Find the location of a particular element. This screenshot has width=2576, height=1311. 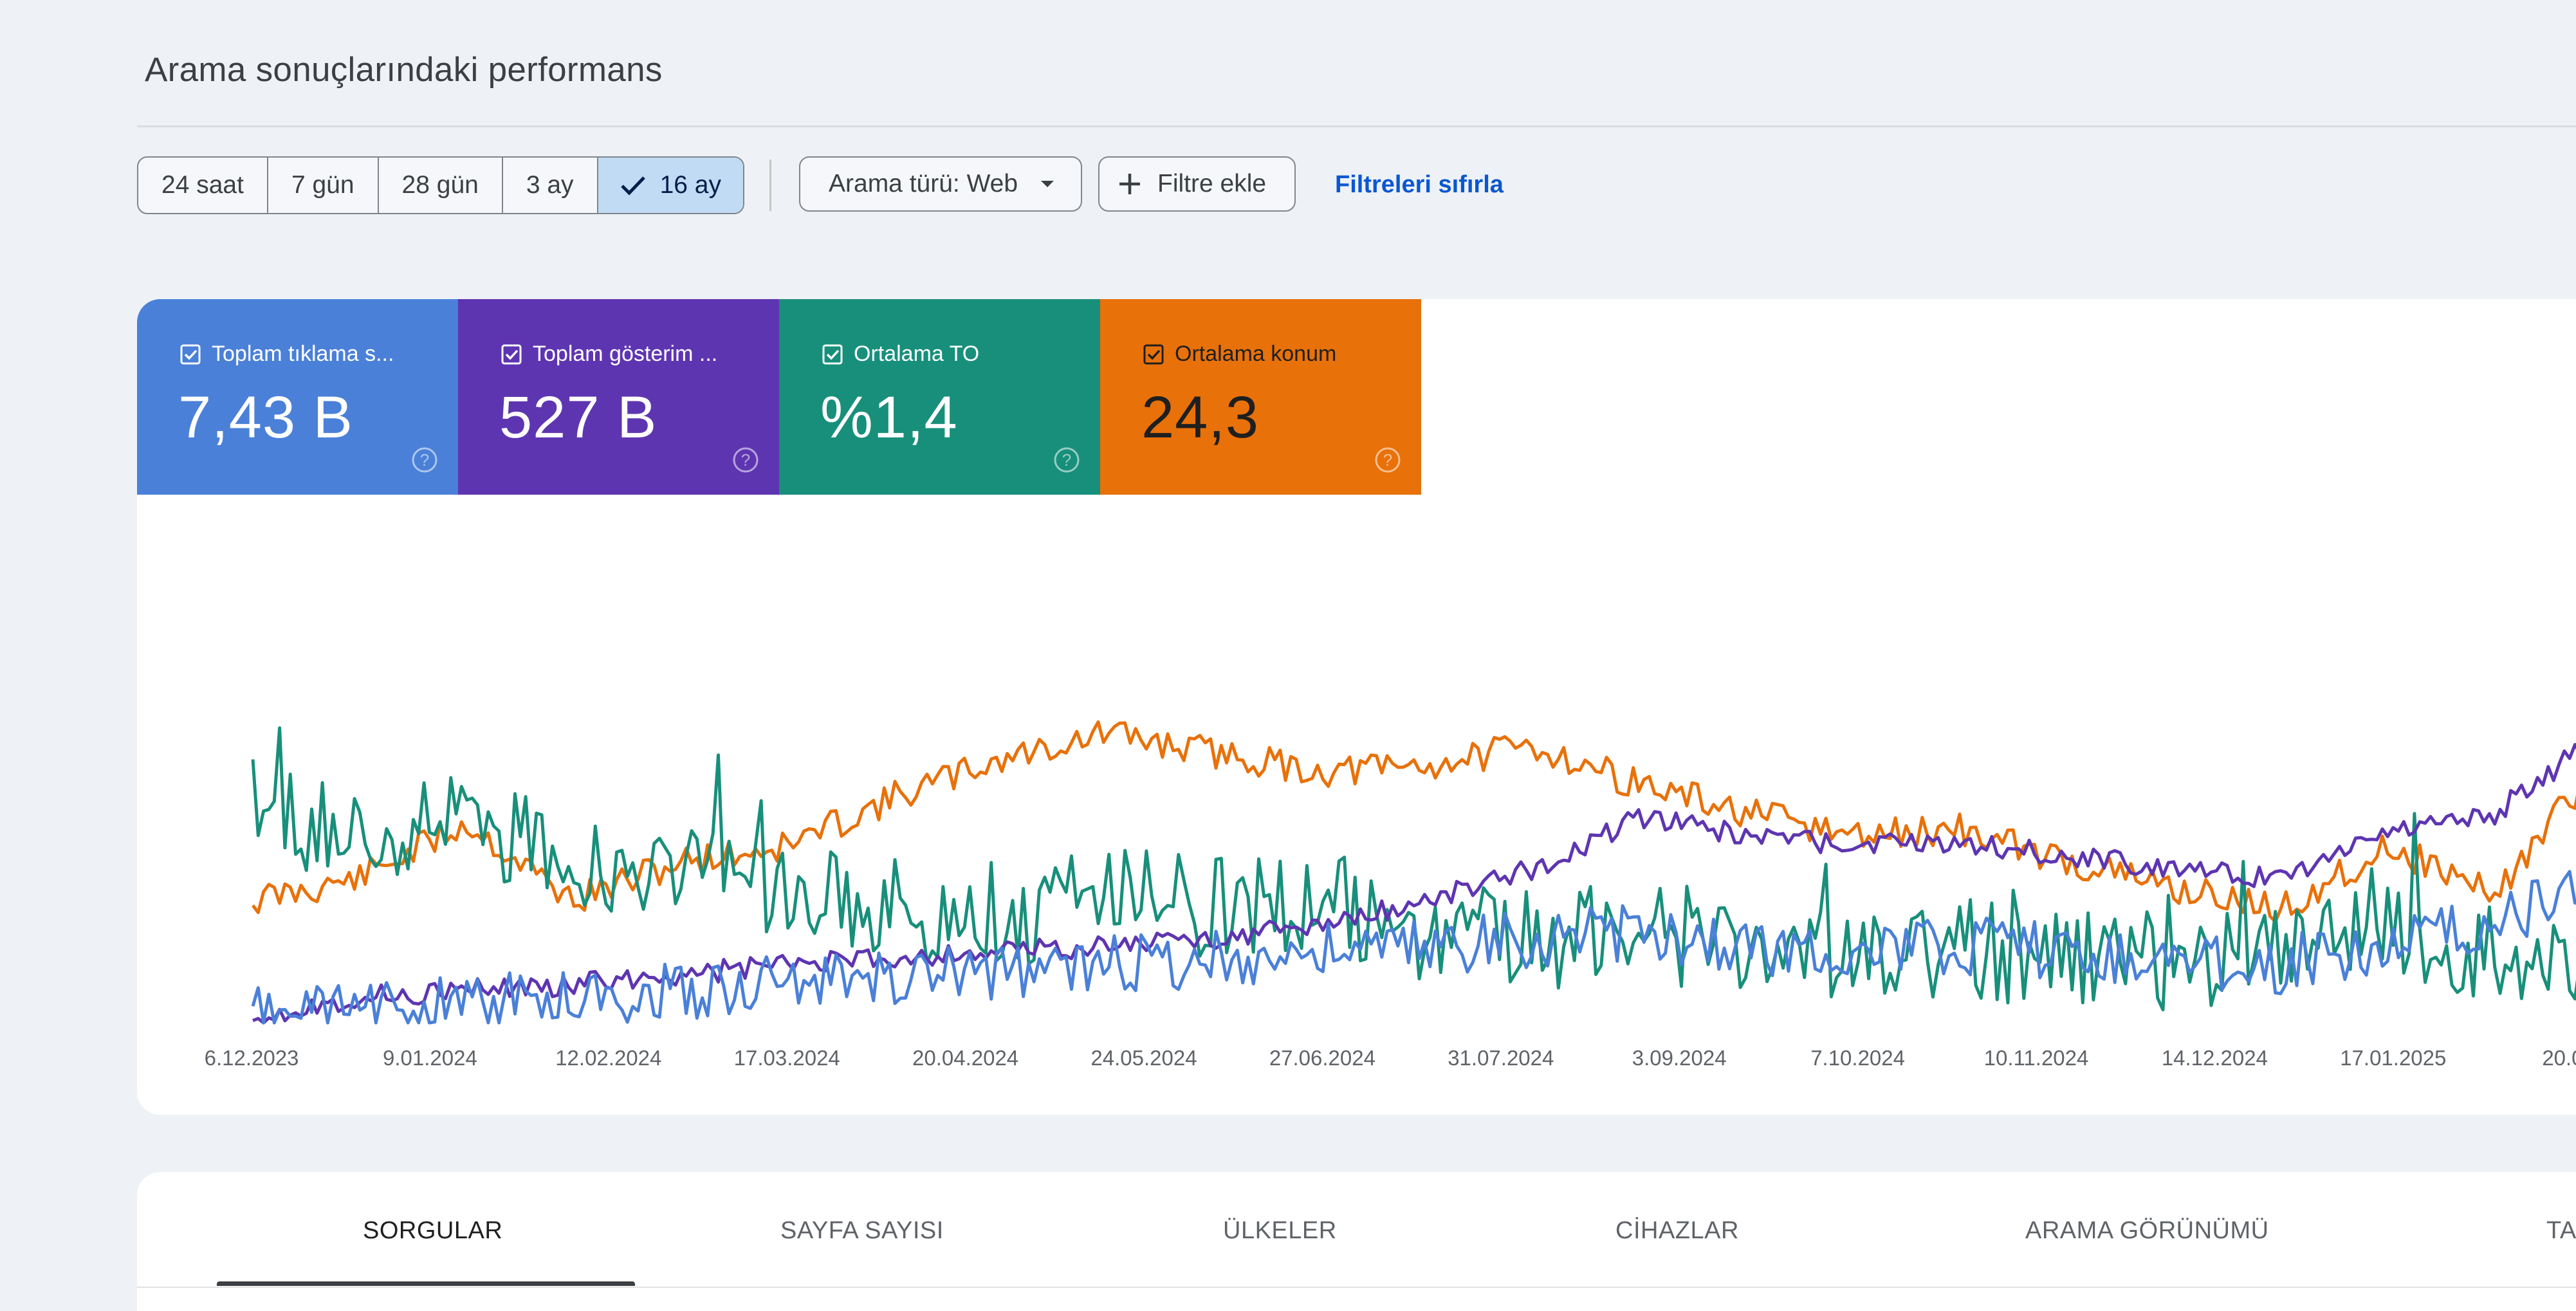

page-title: Arama sonuçlarındaki performans is located at coordinates (404, 70).